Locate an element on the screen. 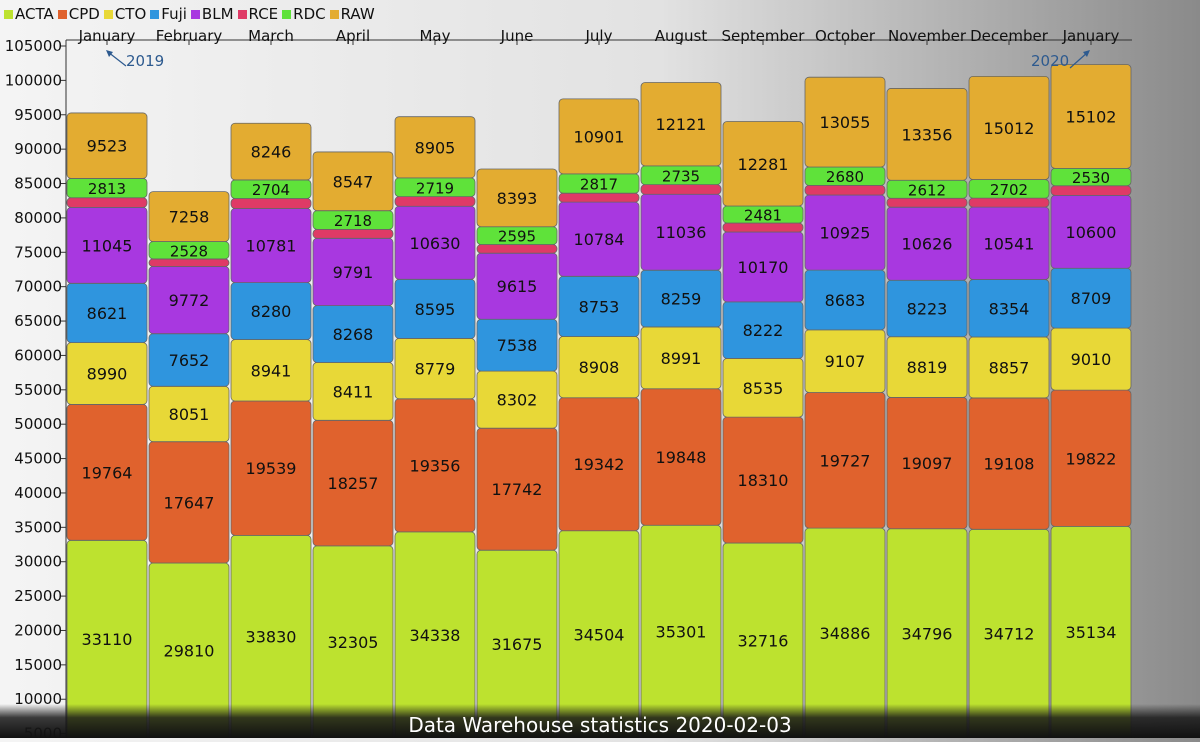  bar-stack: 34796 19097 8819 8223 10626 2612 13356 is located at coordinates (927, 415).